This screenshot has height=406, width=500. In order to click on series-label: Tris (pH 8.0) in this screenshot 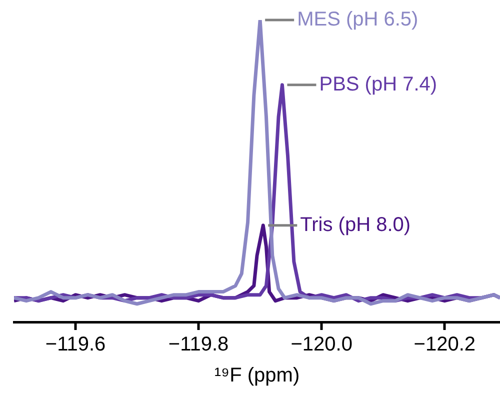, I will do `click(355, 225)`.